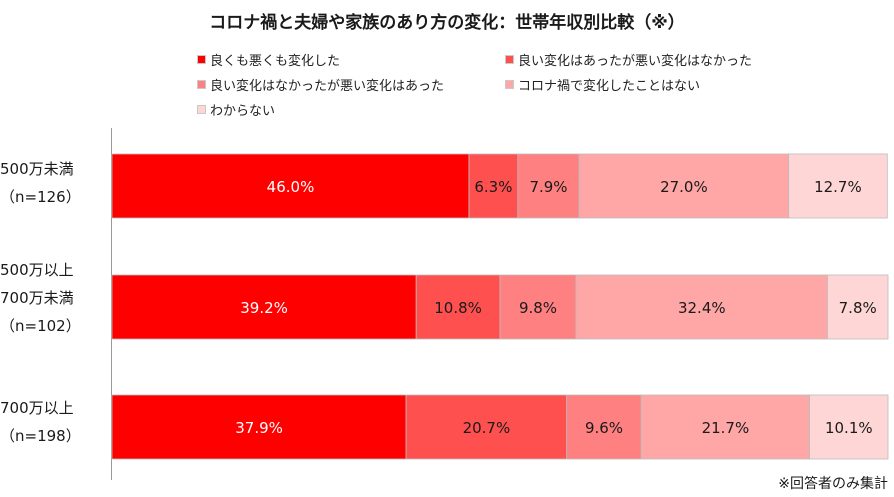 The height and width of the screenshot is (497, 894). What do you see at coordinates (275, 61) in the screenshot?
I see `legend-label: 良くも悪くも変化した` at bounding box center [275, 61].